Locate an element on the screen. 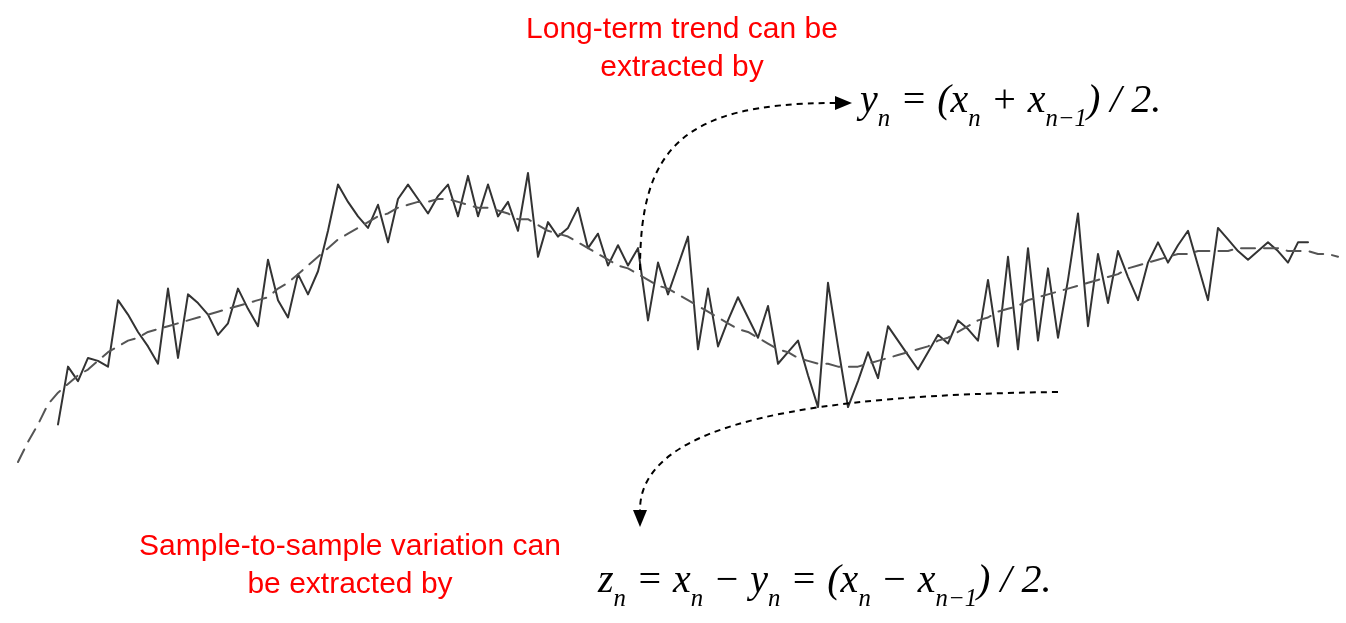 The width and height of the screenshot is (1346, 623). text: z$_{n}$ = x$_{n}$ − y$_{n}$ = (x$_{n}$ − x$_{n−1}$) / 2. is located at coordinates (825, 583).